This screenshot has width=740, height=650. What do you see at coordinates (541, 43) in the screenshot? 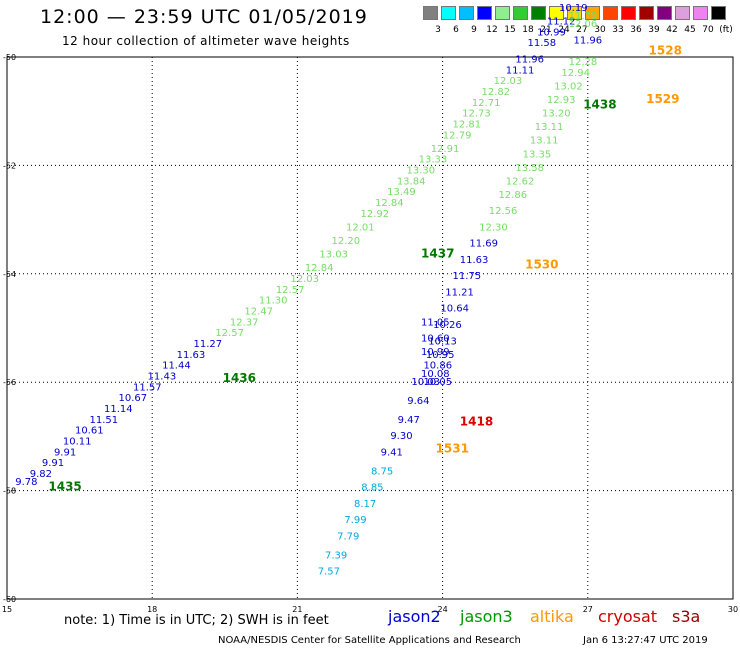
I see `wave-height-label: 11.58` at bounding box center [541, 43].